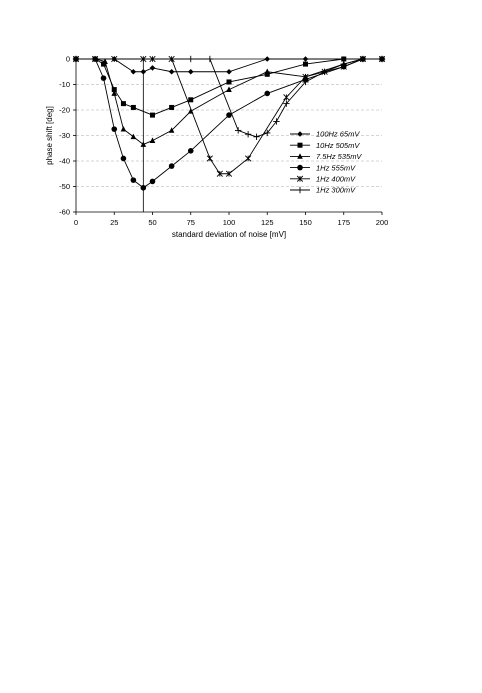  What do you see at coordinates (336, 179) in the screenshot?
I see `legend-label: 1Hz 400mV` at bounding box center [336, 179].